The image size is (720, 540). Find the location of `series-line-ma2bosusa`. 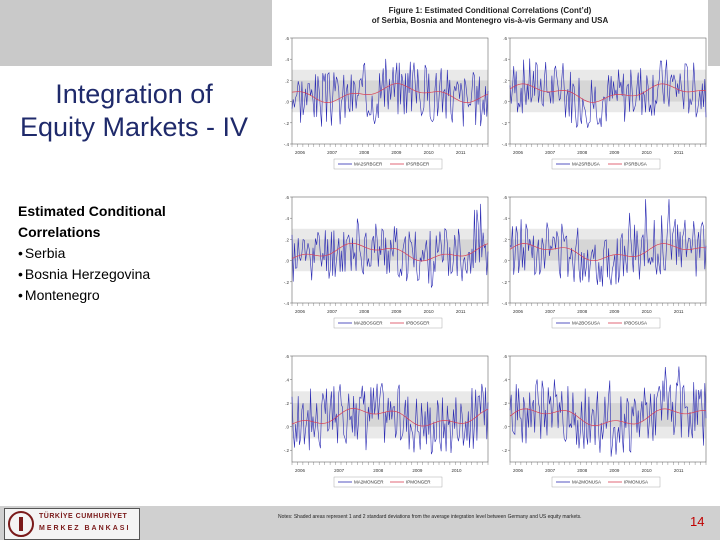

series-line-ma2bosusa is located at coordinates (608, 243).